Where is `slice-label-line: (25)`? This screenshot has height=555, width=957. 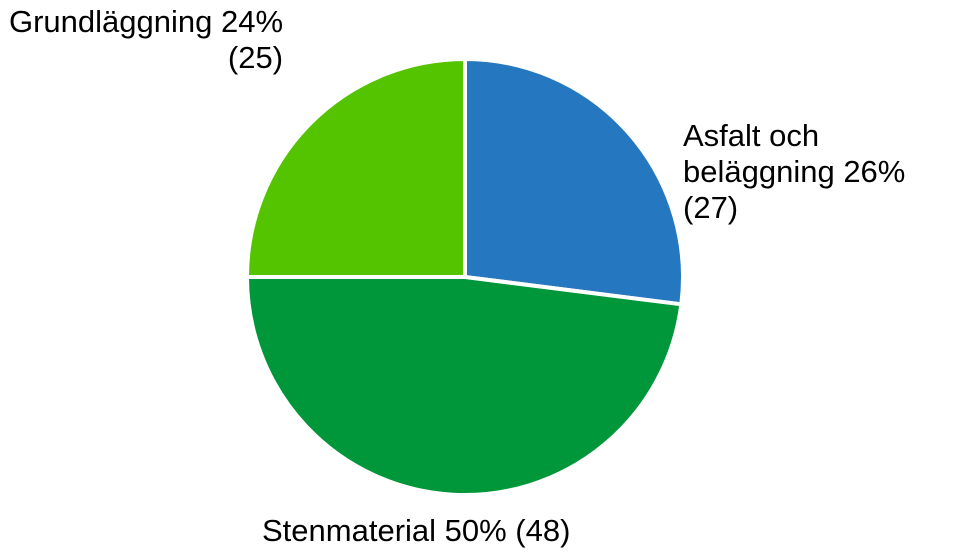
slice-label-line: (25) is located at coordinates (255, 57).